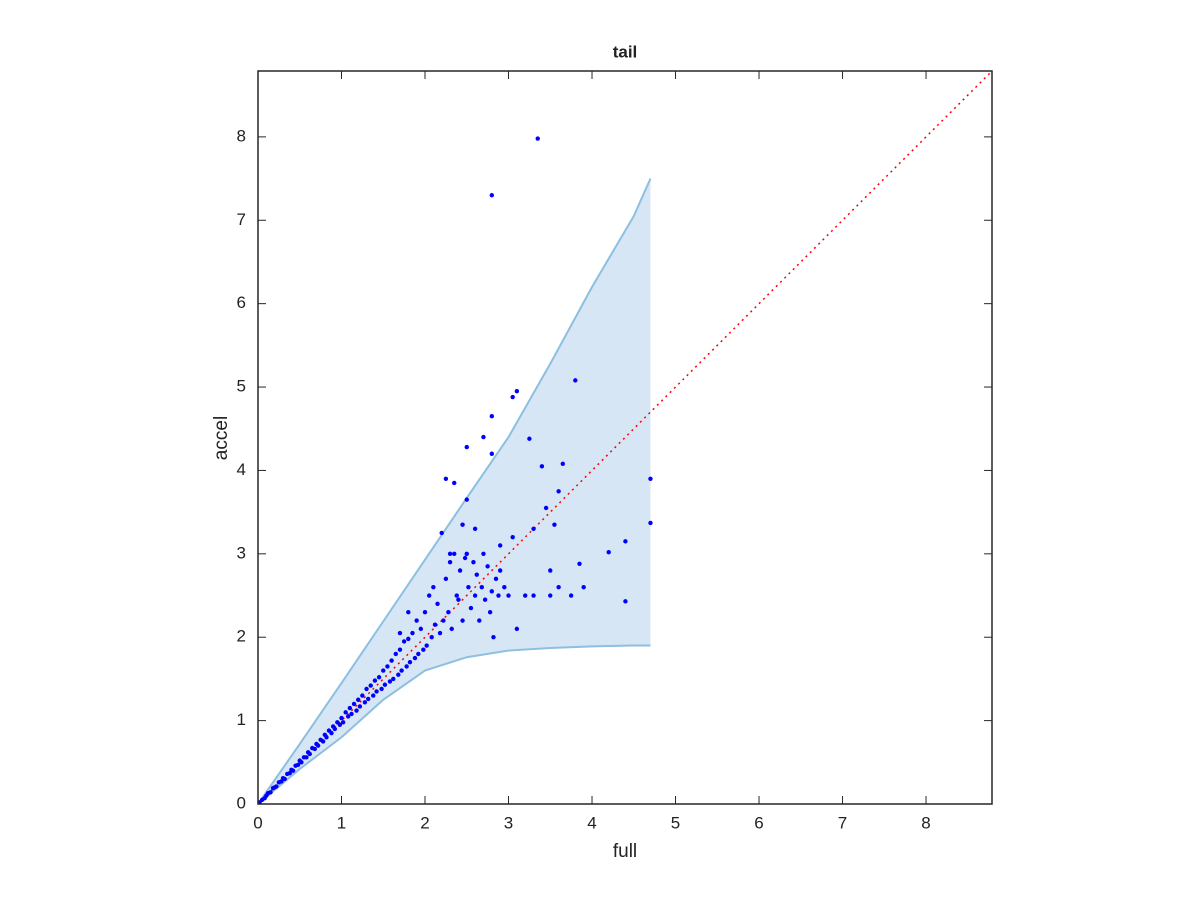 This screenshot has width=1200, height=905. What do you see at coordinates (424, 822) in the screenshot?
I see `x-tick-label: 2` at bounding box center [424, 822].